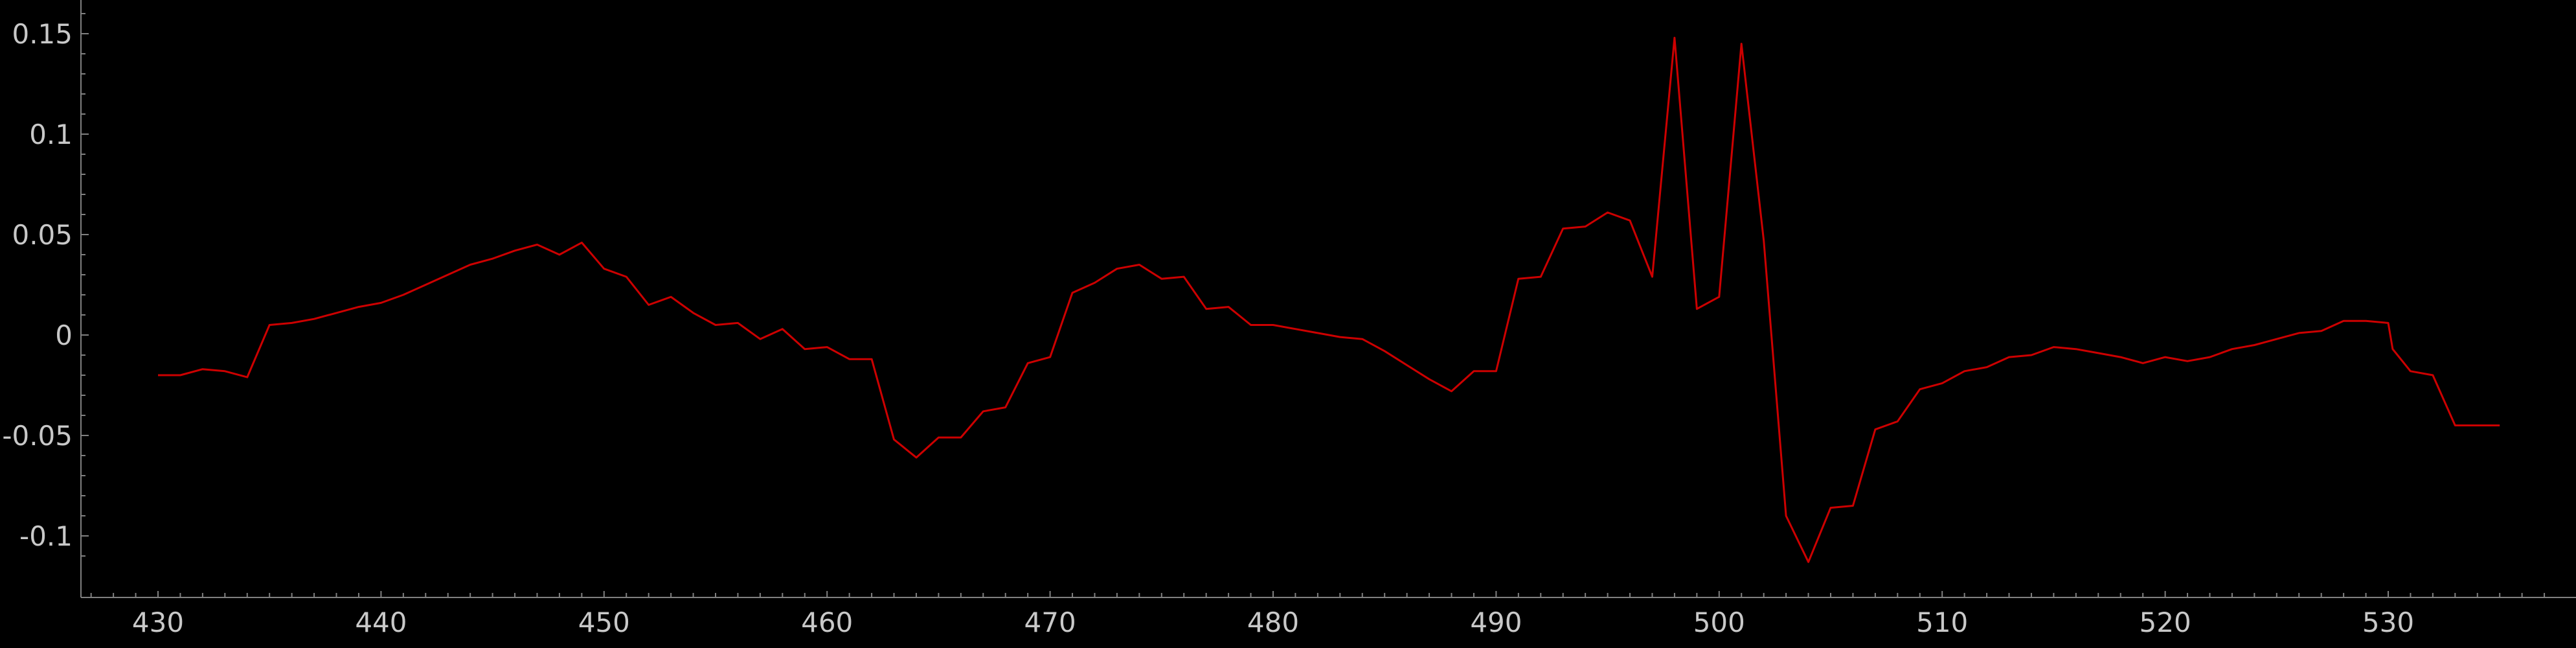  What do you see at coordinates (64, 335) in the screenshot?
I see `y-tick-label: 0` at bounding box center [64, 335].